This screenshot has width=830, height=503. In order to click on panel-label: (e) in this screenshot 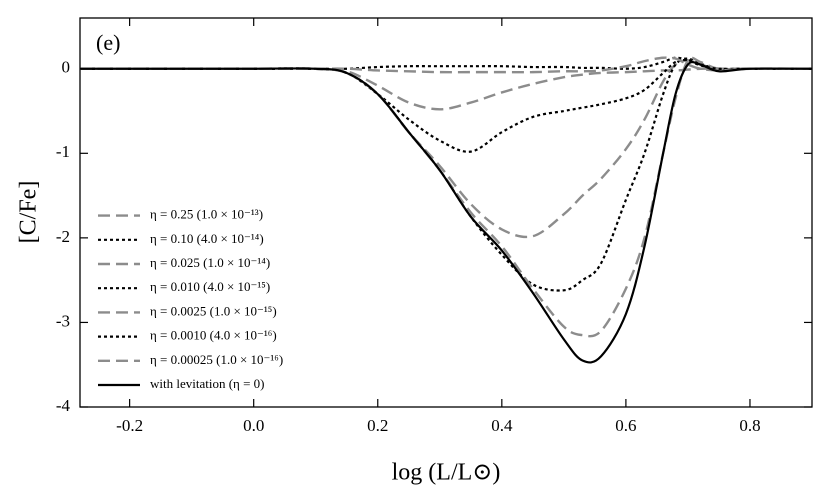, I will do `click(108, 42)`.